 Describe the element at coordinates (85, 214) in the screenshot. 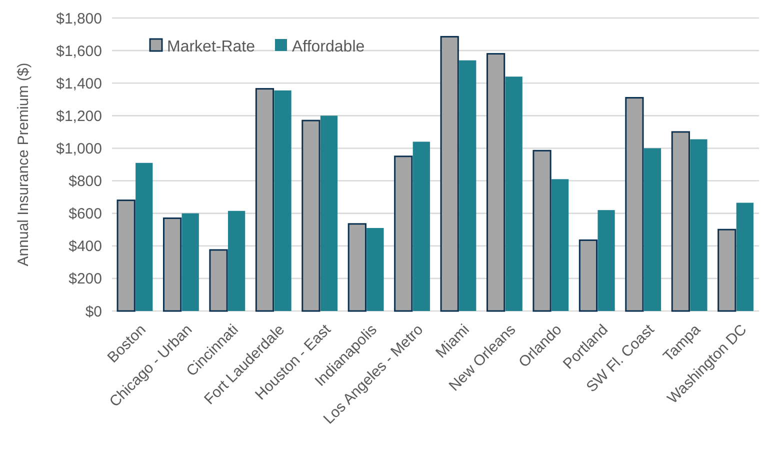

I see `y-tick-label: $600` at that location.